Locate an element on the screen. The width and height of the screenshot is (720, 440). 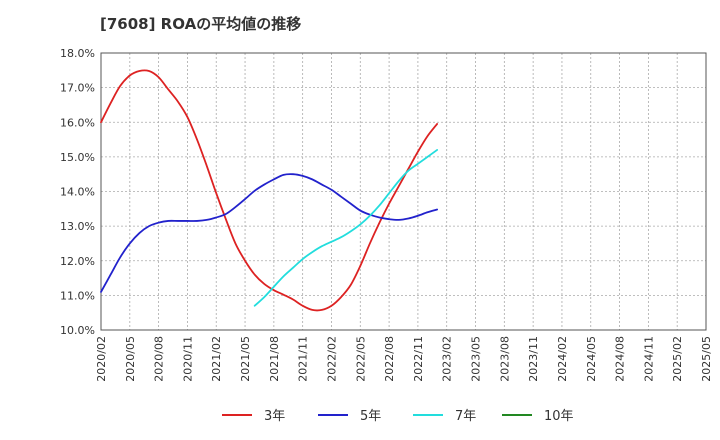
x-tick-label: 2020/02 is located at coordinates (101, 359).